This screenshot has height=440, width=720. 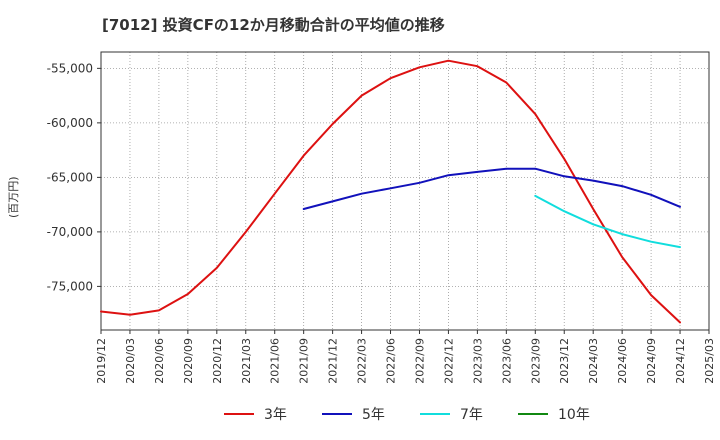 I want to click on x-tick-label: 2021/09, so click(x=304, y=361).